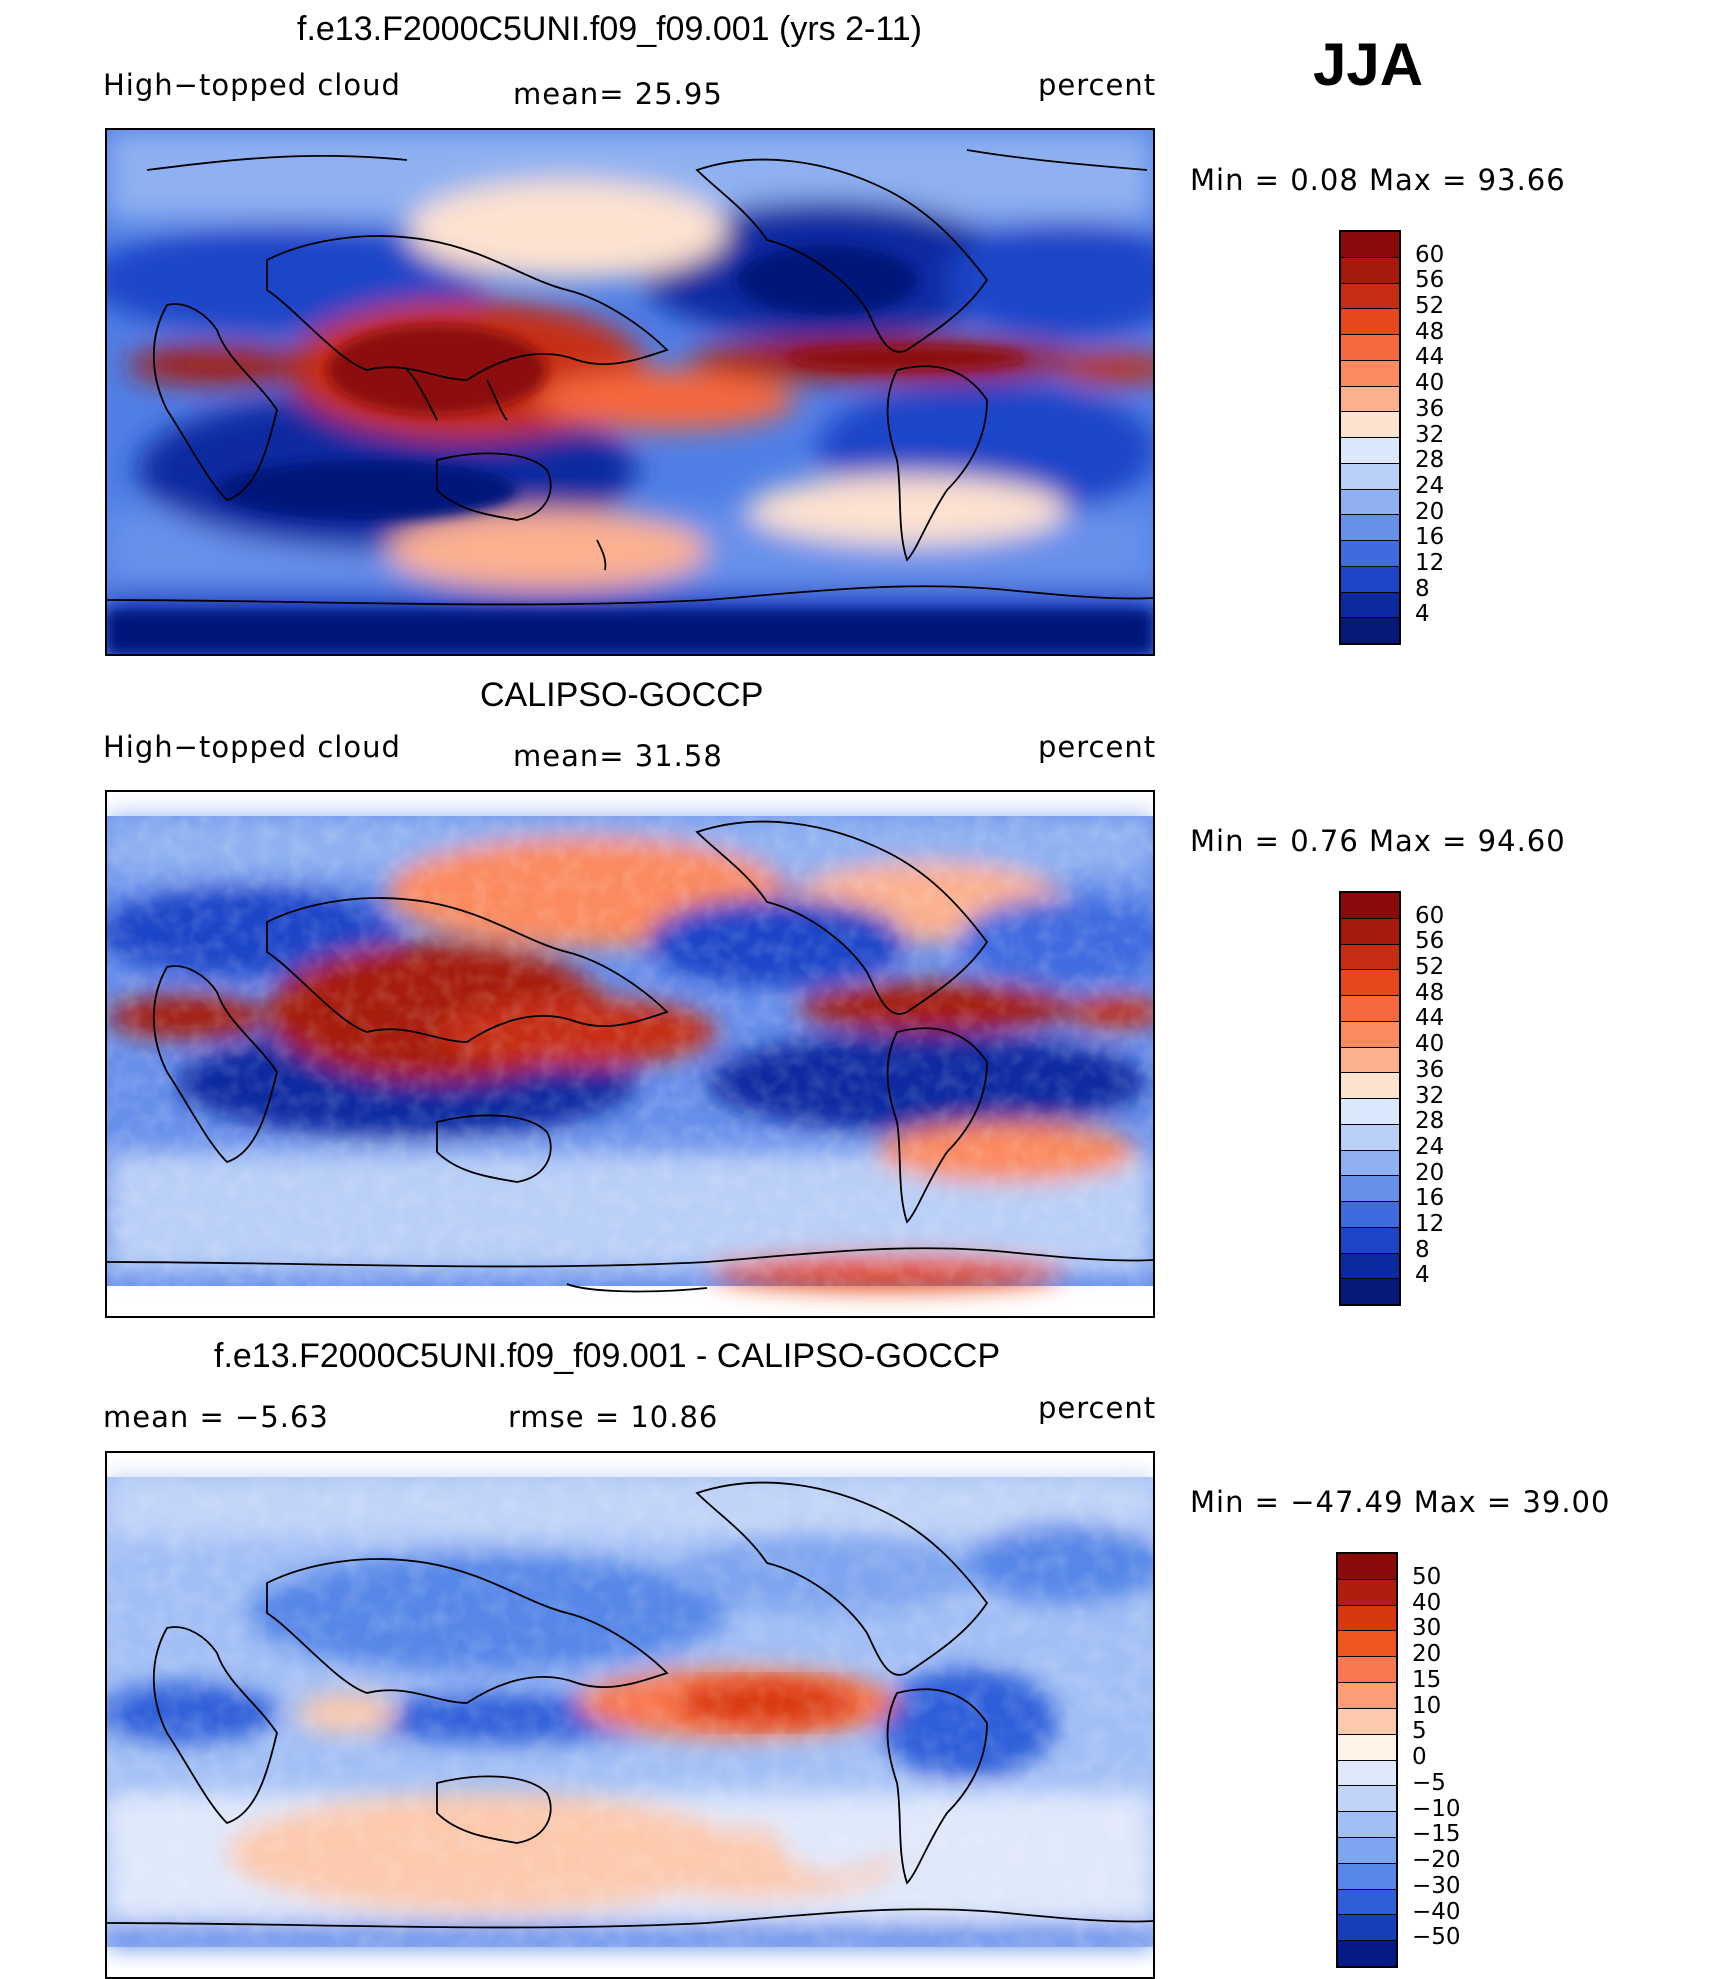  Describe the element at coordinates (1429, 1782) in the screenshot. I see `colorbar-tick-label: −5` at that location.